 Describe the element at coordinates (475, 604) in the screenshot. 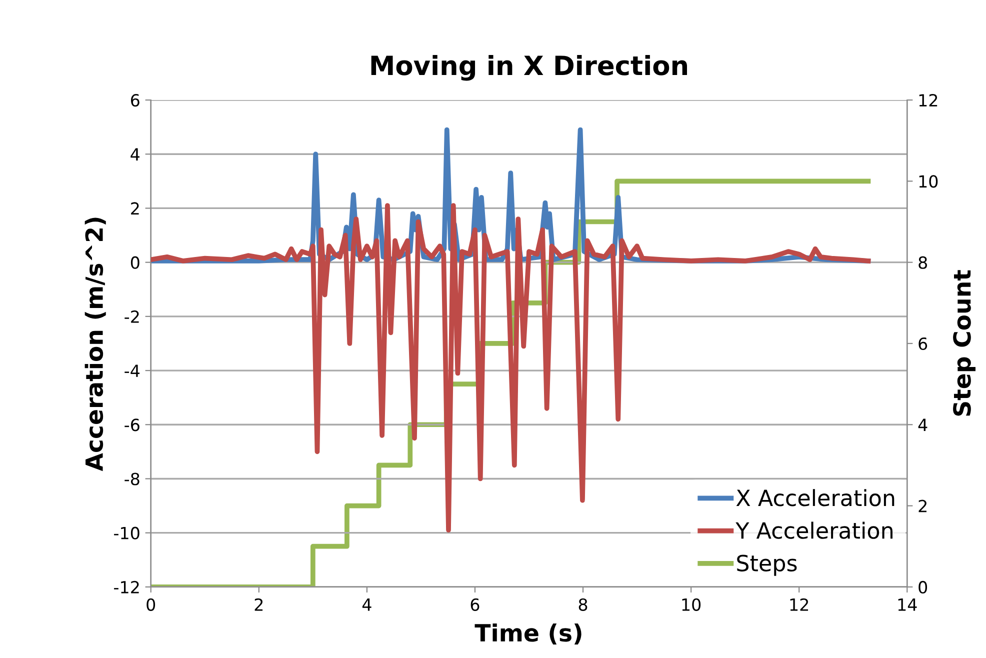

I see `x-tick-label: 6` at that location.